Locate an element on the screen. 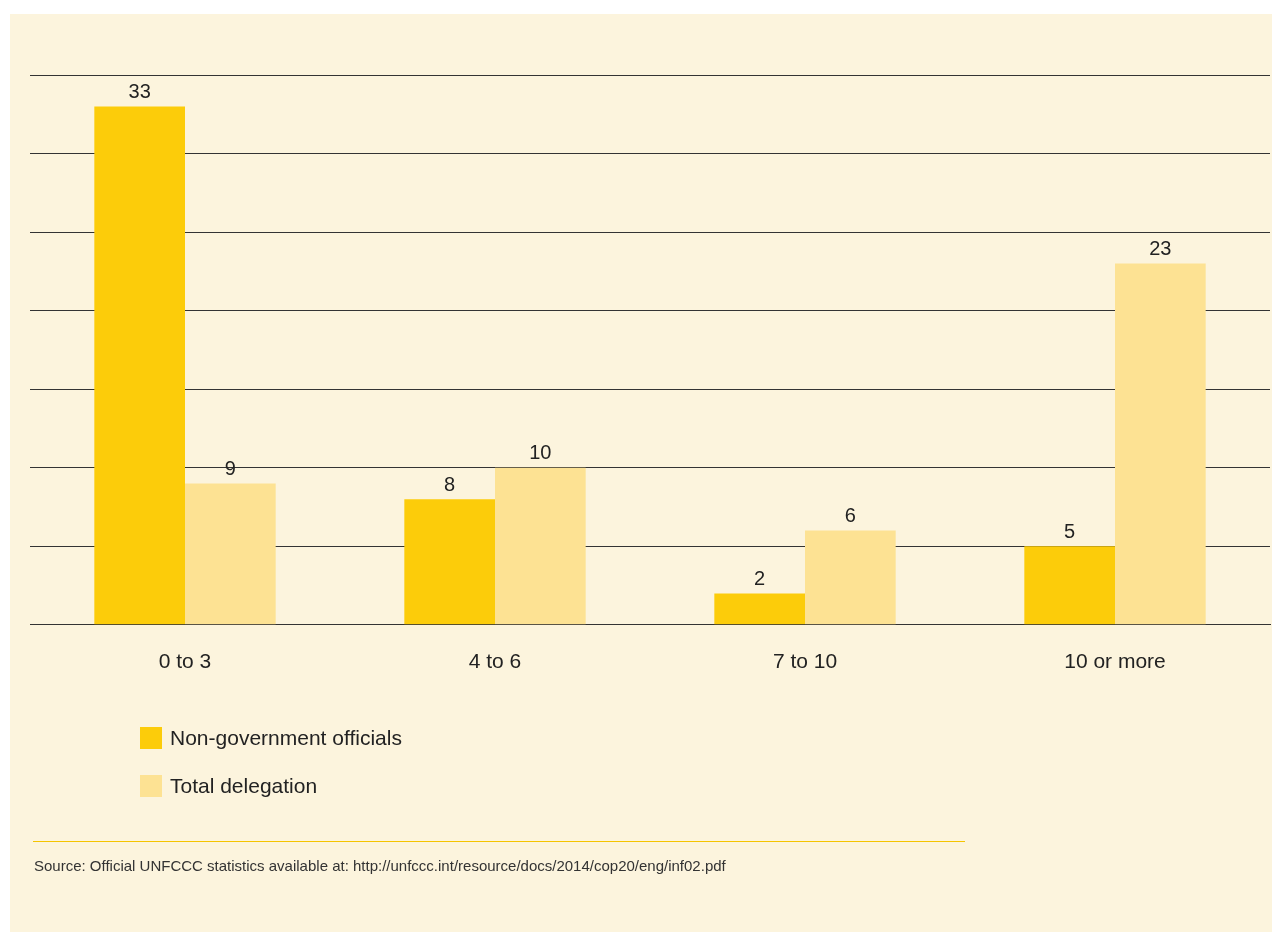 This screenshot has width=1282, height=934. data-label: 23 is located at coordinates (1160, 248).